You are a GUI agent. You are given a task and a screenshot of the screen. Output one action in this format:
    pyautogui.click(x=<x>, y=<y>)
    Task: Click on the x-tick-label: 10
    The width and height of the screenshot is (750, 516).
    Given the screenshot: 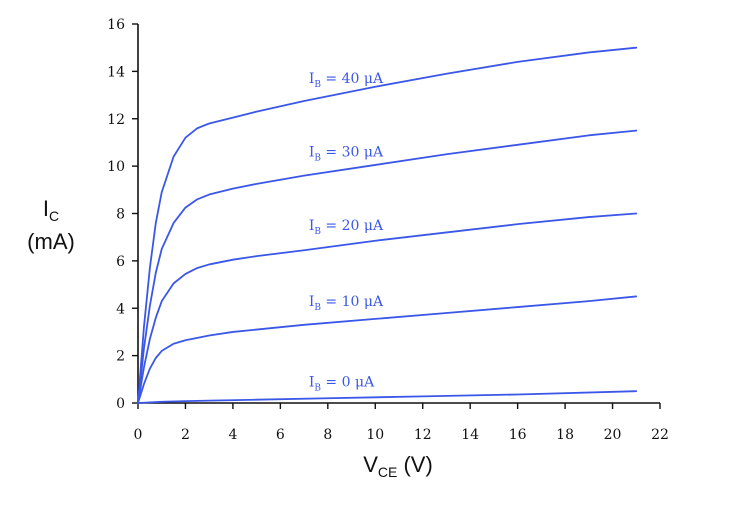 What is the action you would take?
    pyautogui.click(x=375, y=435)
    